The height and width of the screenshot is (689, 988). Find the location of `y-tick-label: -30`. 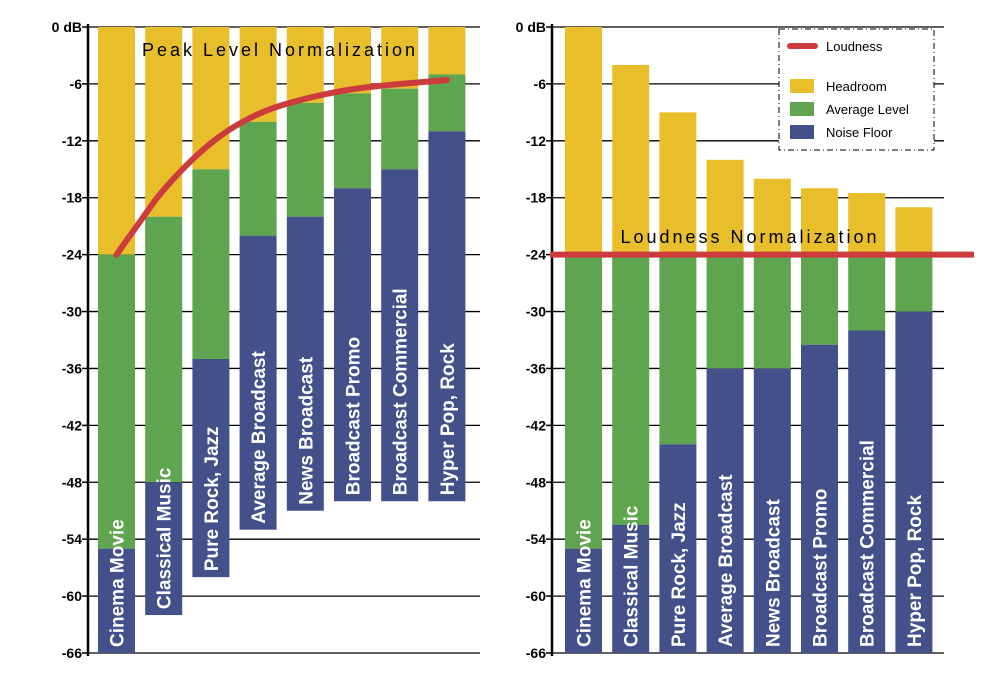

y-tick-label: -30 is located at coordinates (536, 312).